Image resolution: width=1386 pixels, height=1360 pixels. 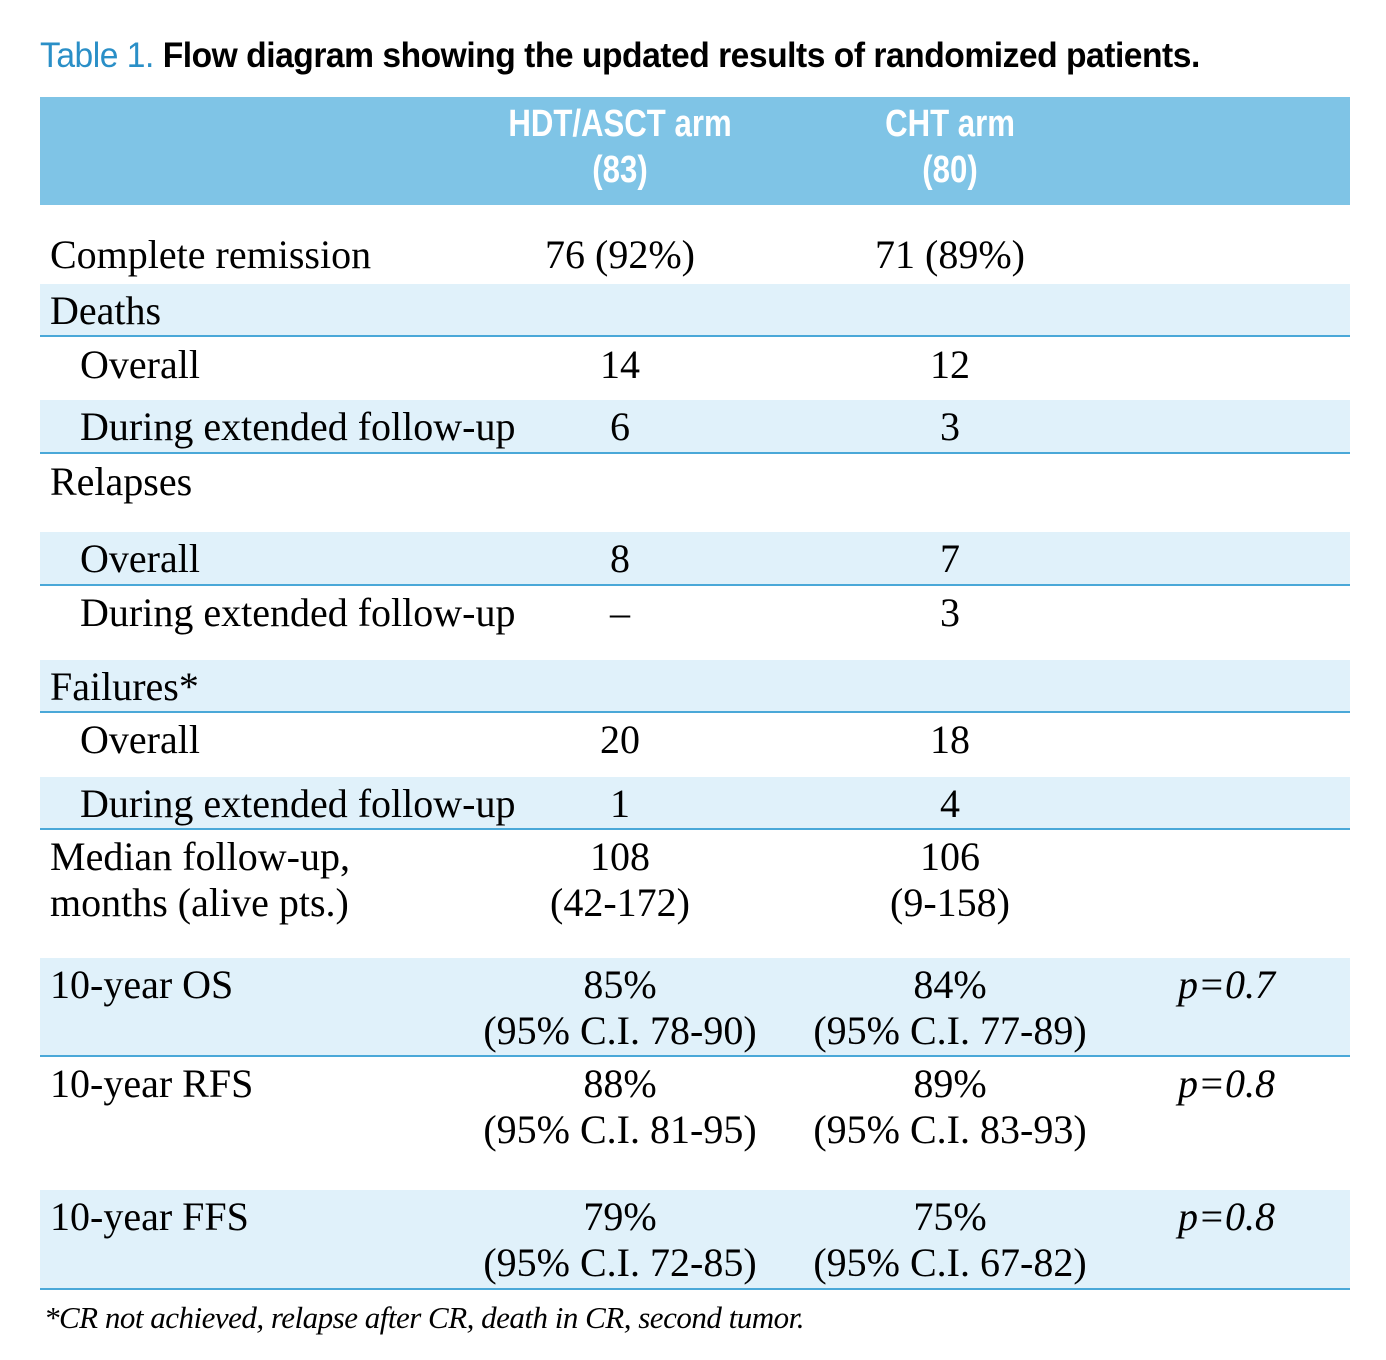 I want to click on label-line: 10-year OS, so click(x=142, y=984).